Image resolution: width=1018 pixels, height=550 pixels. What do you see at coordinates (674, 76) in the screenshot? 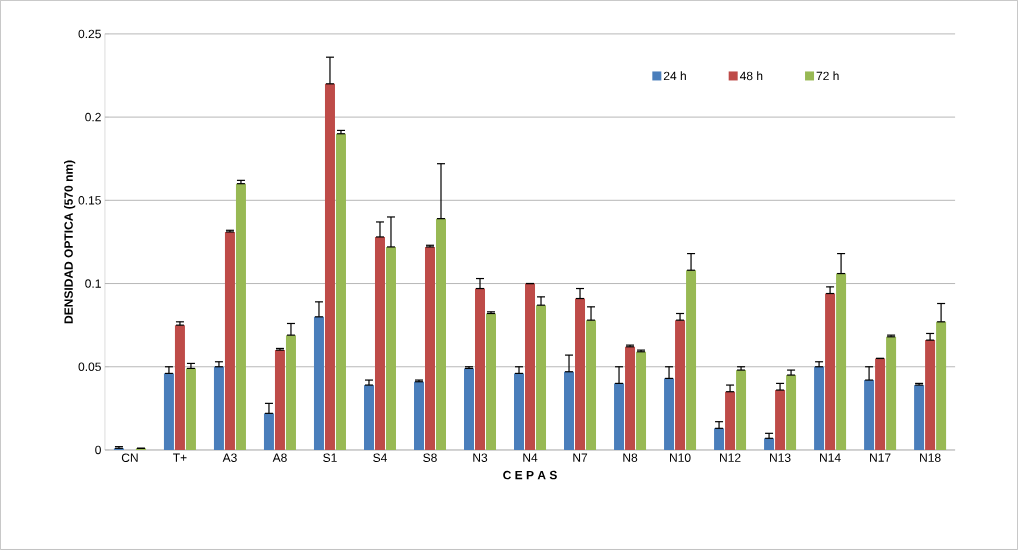
I see `legend-label: 24 h` at bounding box center [674, 76].